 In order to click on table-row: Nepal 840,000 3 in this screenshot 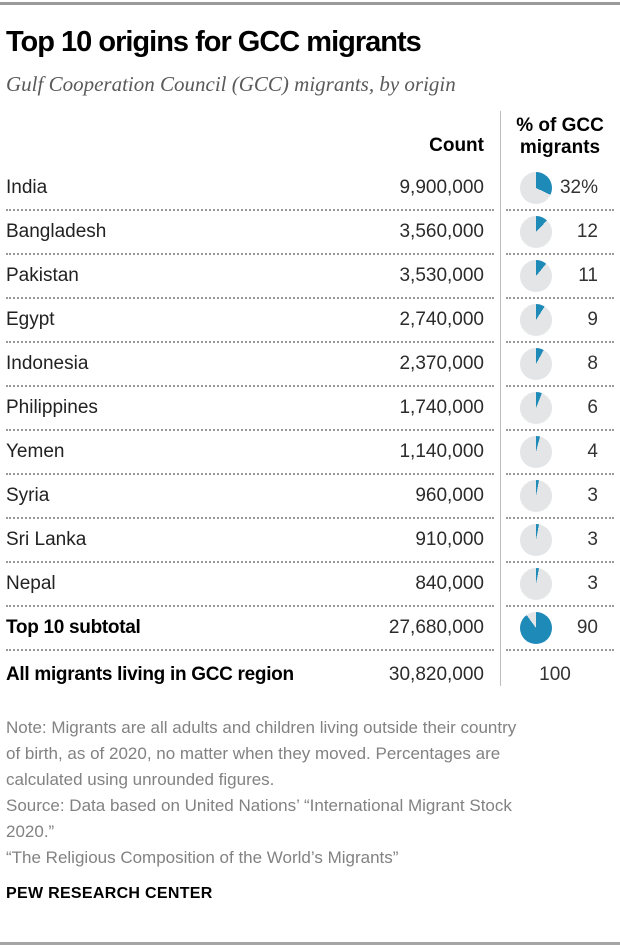, I will do `click(310, 585)`.